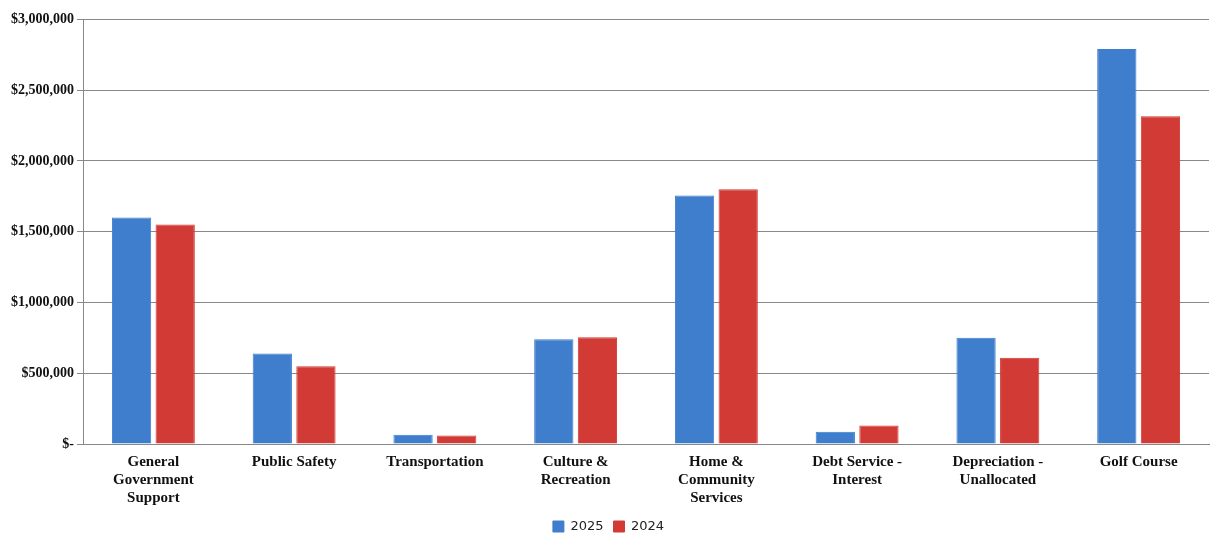  What do you see at coordinates (435, 460) in the screenshot?
I see `x-tick-label: Transportation` at bounding box center [435, 460].